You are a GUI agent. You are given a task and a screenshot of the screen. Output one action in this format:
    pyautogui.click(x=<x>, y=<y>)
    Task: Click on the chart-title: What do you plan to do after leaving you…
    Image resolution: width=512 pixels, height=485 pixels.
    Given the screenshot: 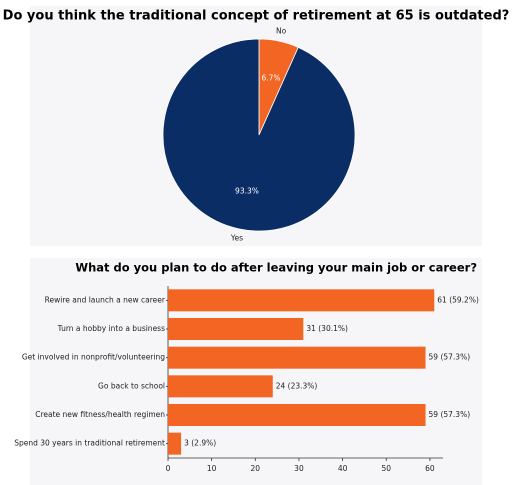 What is the action you would take?
    pyautogui.click(x=276, y=268)
    